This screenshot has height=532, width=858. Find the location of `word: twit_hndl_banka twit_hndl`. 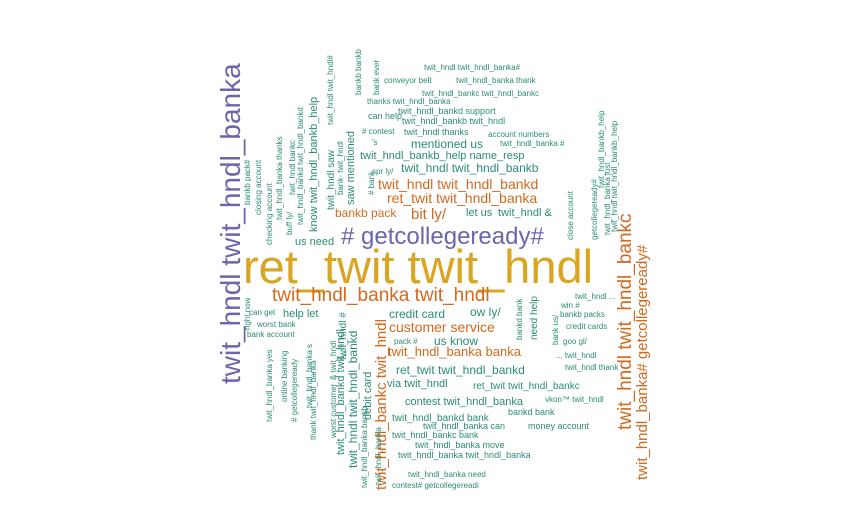

word: twit_hndl_banka twit_hndl is located at coordinates (381, 295).